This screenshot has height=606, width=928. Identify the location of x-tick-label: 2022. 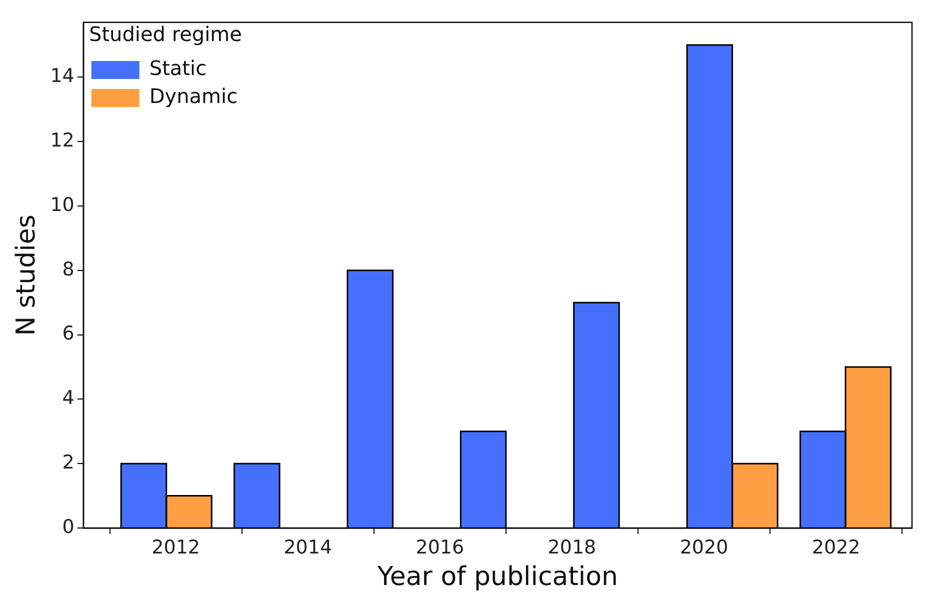
(836, 547).